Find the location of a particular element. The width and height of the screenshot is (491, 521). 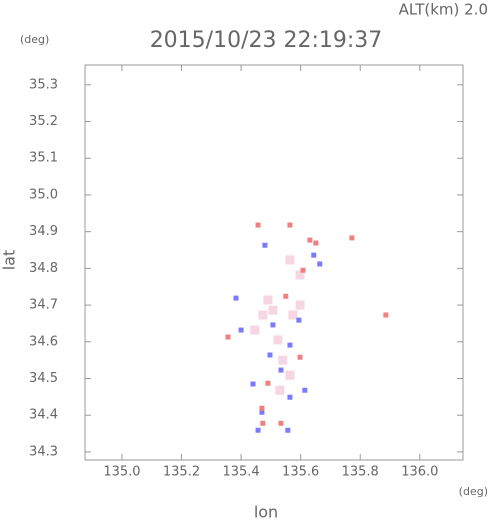

y-tick-label: 34.3 is located at coordinates (43, 451).